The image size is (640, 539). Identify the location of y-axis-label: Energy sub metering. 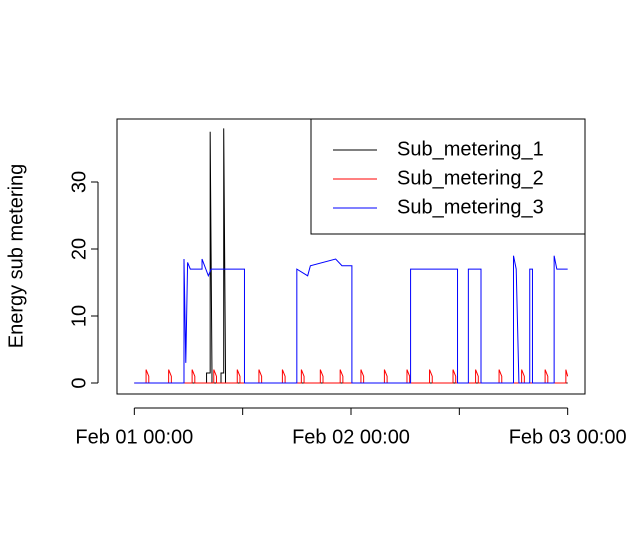
(16, 256).